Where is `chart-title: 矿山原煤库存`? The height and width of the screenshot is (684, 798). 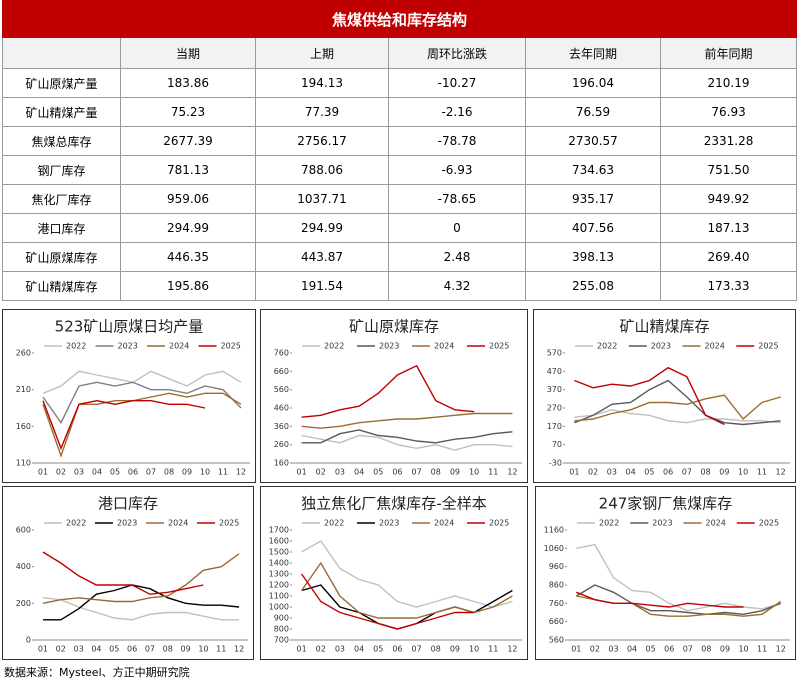 chart-title: 矿山原煤库存 is located at coordinates (394, 327).